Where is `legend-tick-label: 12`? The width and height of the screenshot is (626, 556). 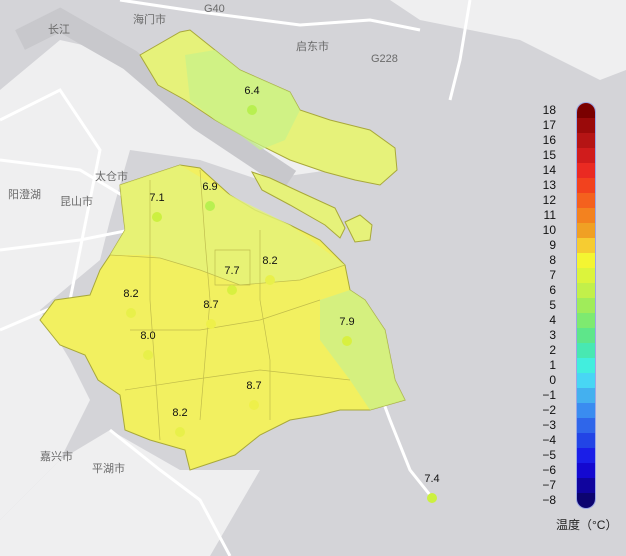
legend-tick-label: 12 is located at coordinates (549, 200).